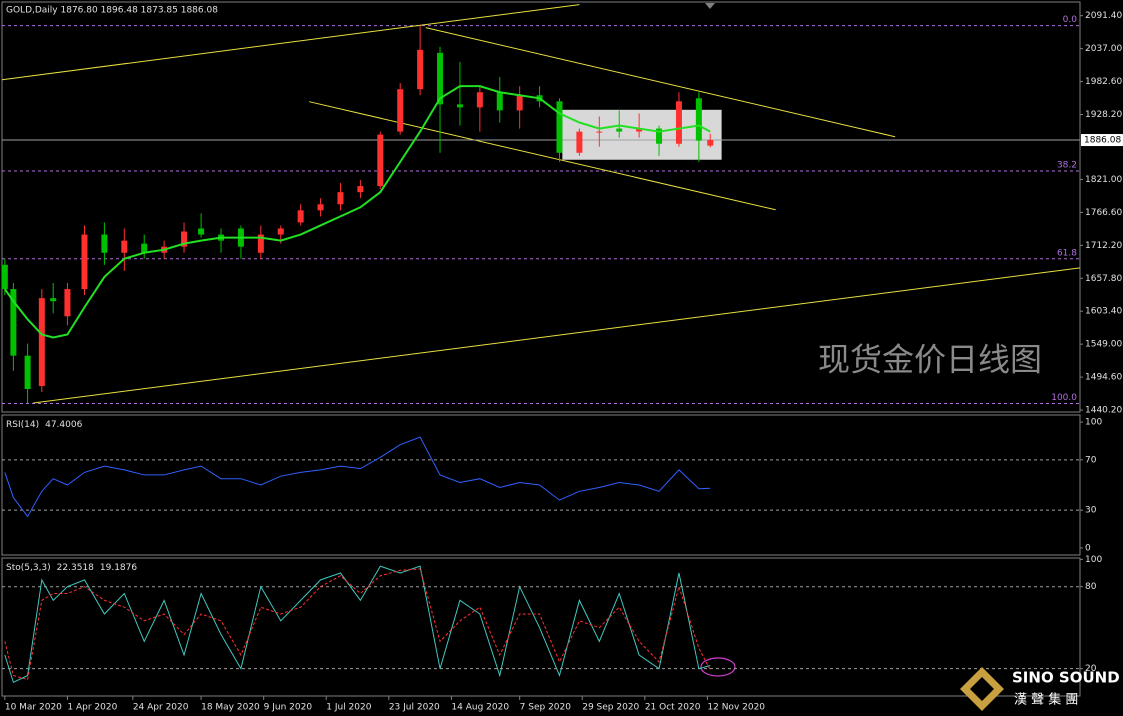 The width and height of the screenshot is (1123, 716). What do you see at coordinates (1103, 82) in the screenshot?
I see `y-tick-label: 1982.60` at bounding box center [1103, 82].